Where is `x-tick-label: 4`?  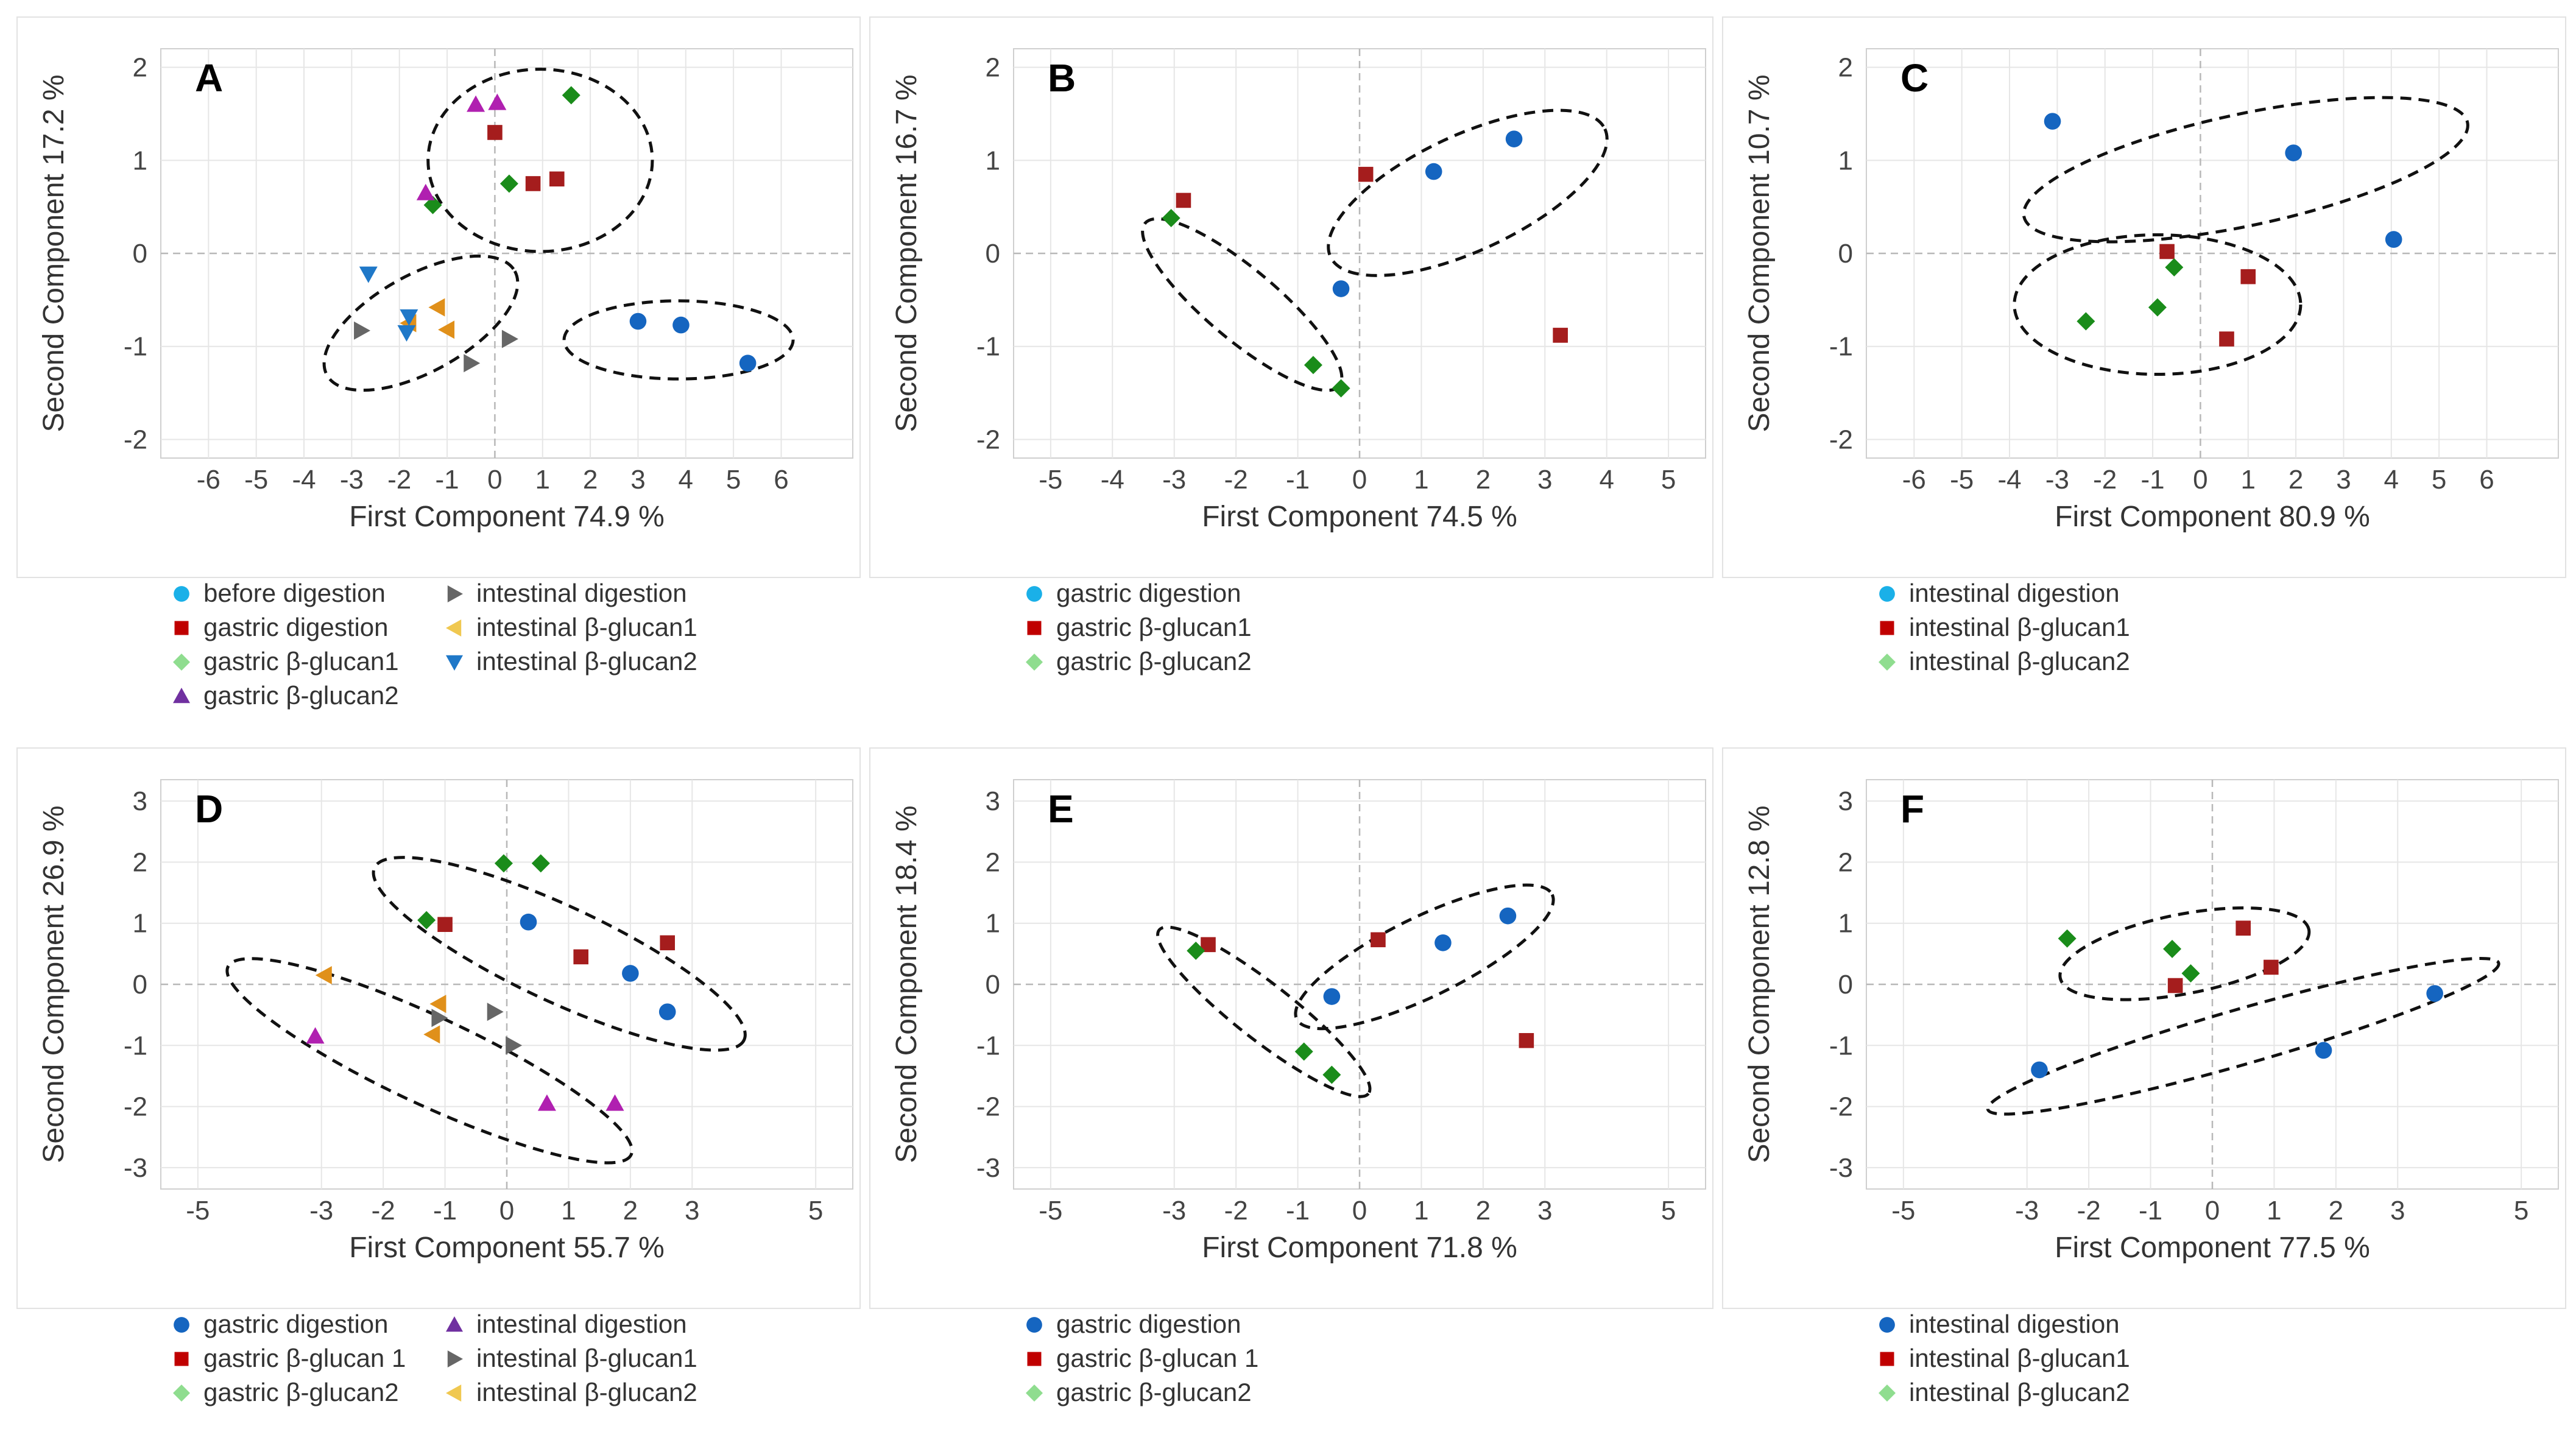
x-tick-label: 4 is located at coordinates (2391, 480).